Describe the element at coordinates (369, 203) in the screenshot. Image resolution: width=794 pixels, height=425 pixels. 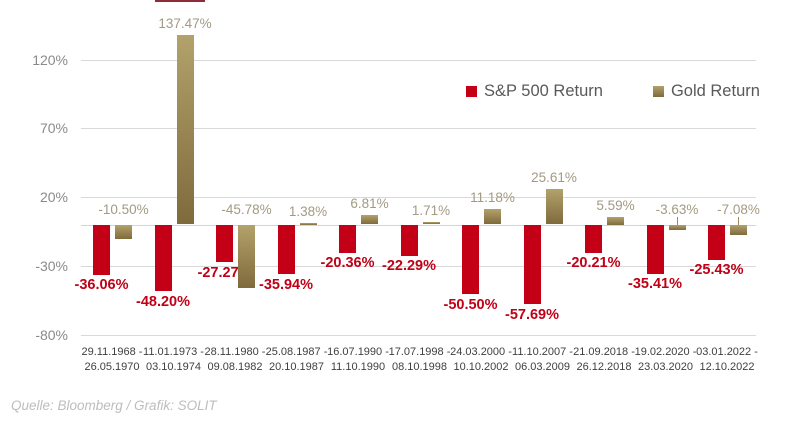
I see `gold-value-label: 6.81%` at that location.